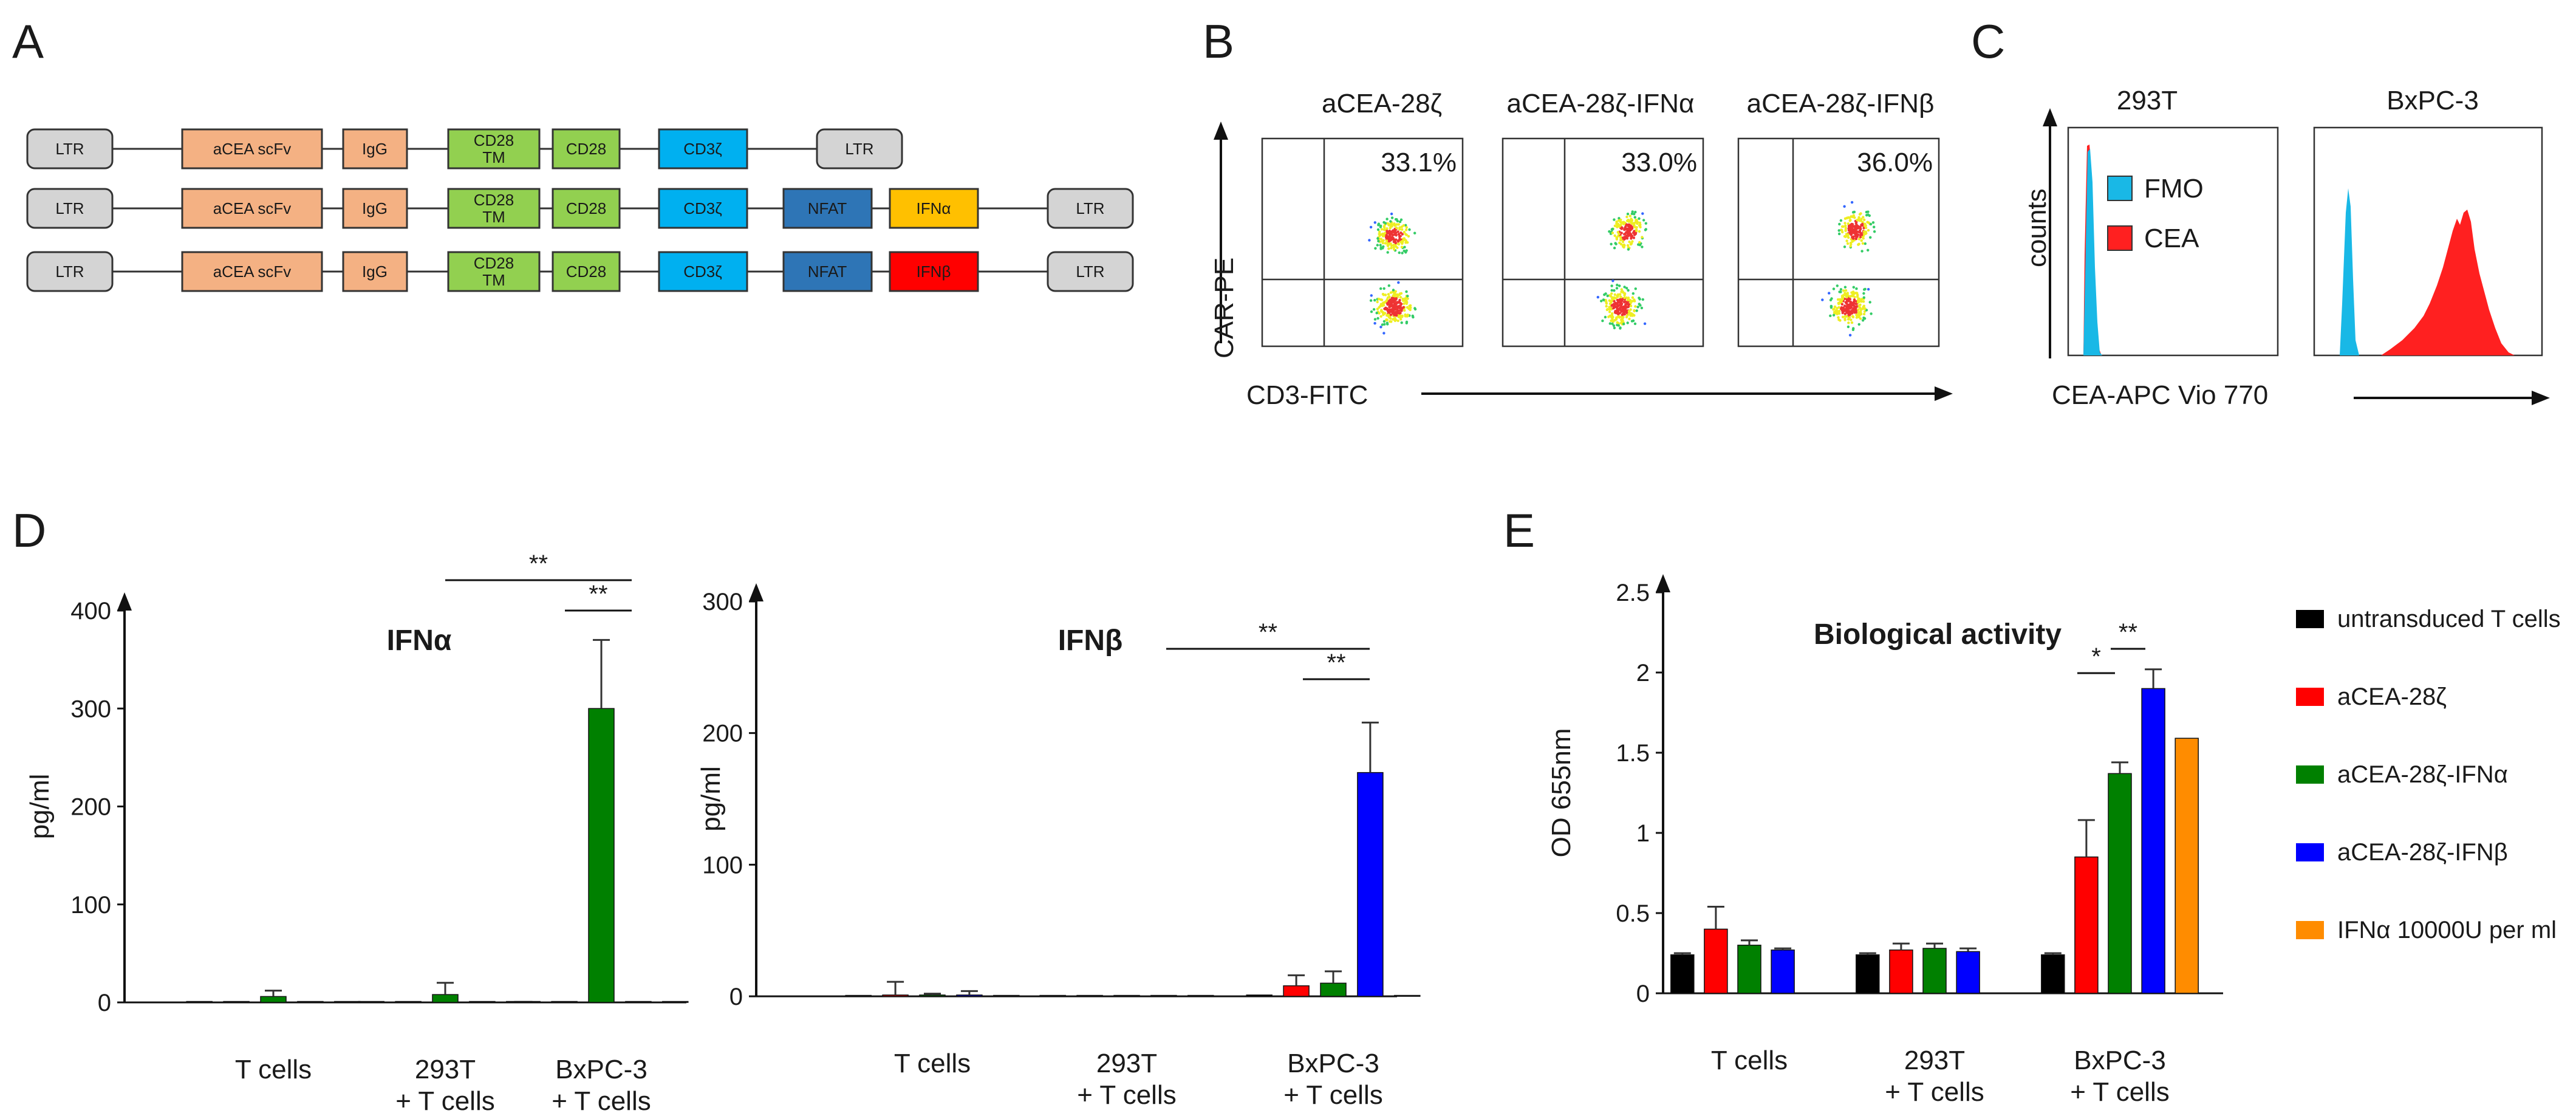  Describe the element at coordinates (711, 799) in the screenshot. I see `y-axis-label: pg/ml` at that location.